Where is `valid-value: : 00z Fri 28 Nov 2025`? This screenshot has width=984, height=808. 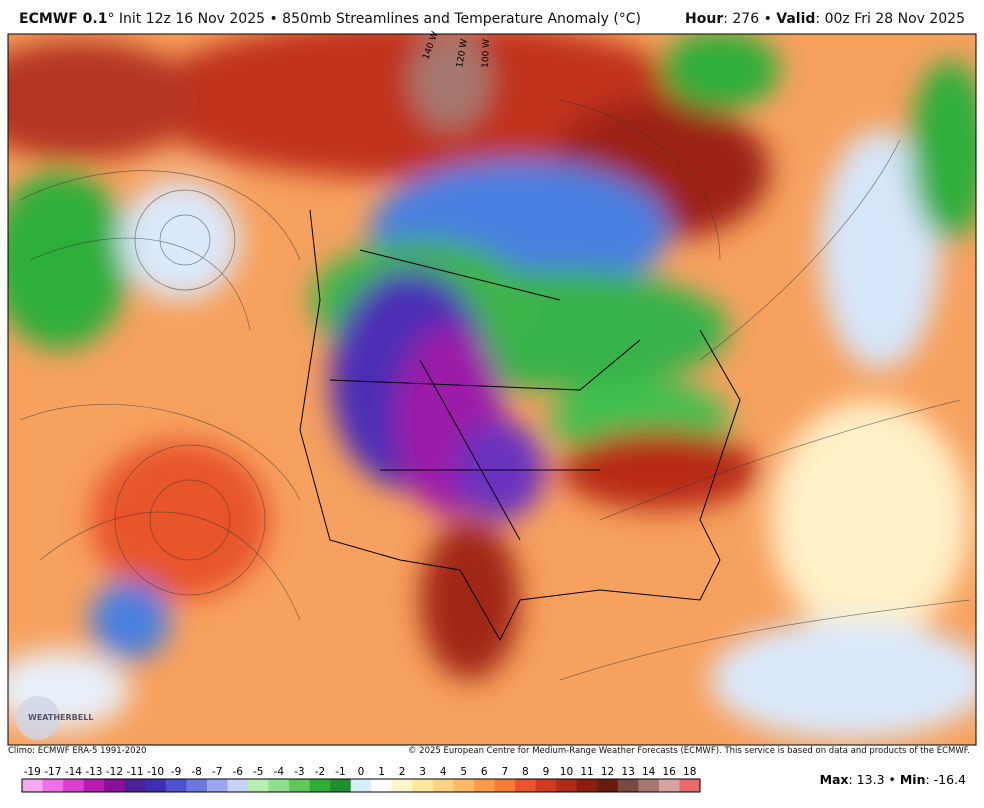 valid-value: : 00z Fri 28 Nov 2025 is located at coordinates (890, 19).